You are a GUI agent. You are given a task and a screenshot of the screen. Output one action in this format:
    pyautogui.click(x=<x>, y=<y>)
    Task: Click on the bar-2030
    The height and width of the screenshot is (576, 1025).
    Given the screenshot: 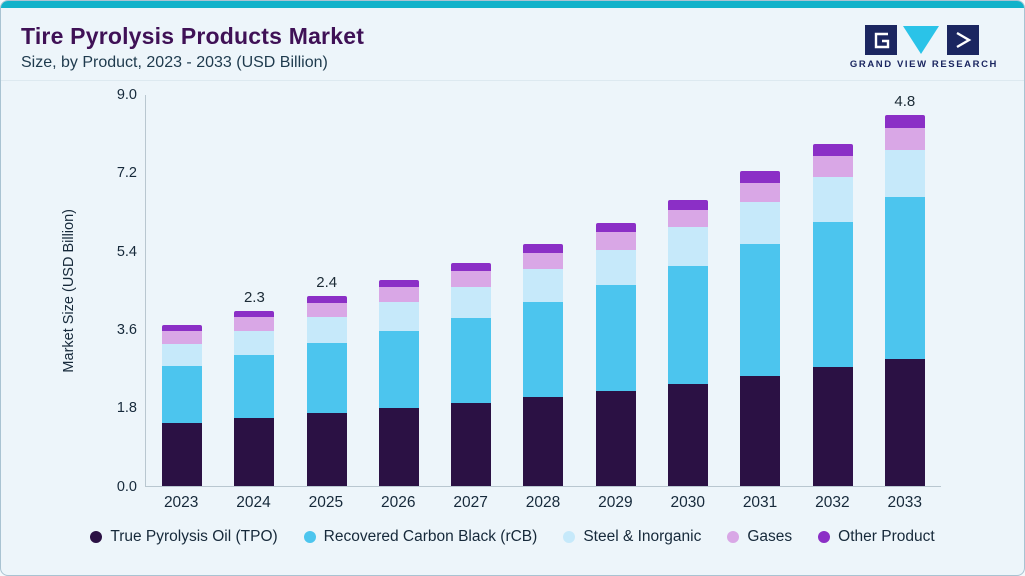 What is the action you would take?
    pyautogui.click(x=688, y=343)
    